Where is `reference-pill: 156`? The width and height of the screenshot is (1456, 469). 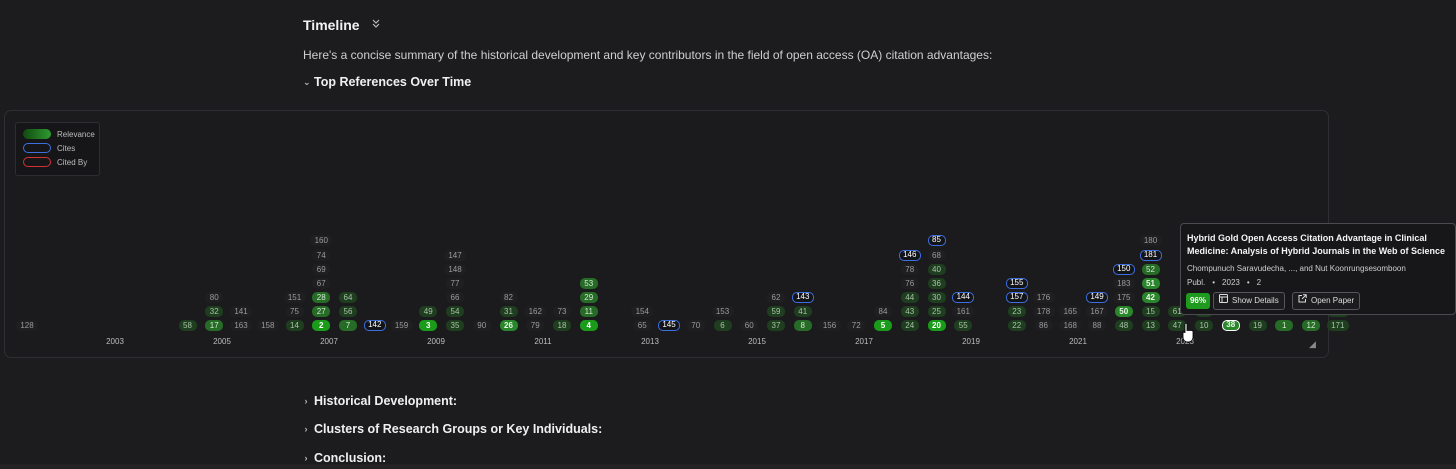 reference-pill: 156 is located at coordinates (829, 325).